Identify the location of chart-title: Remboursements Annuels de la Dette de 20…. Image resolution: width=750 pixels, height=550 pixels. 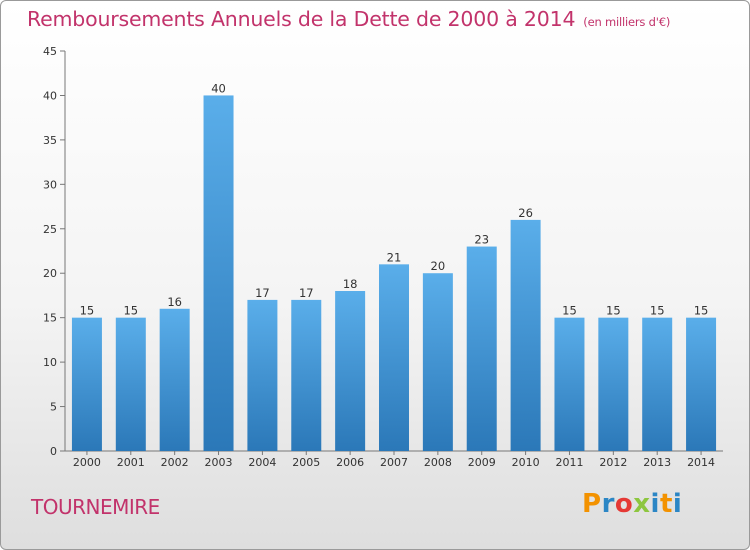
(348, 19).